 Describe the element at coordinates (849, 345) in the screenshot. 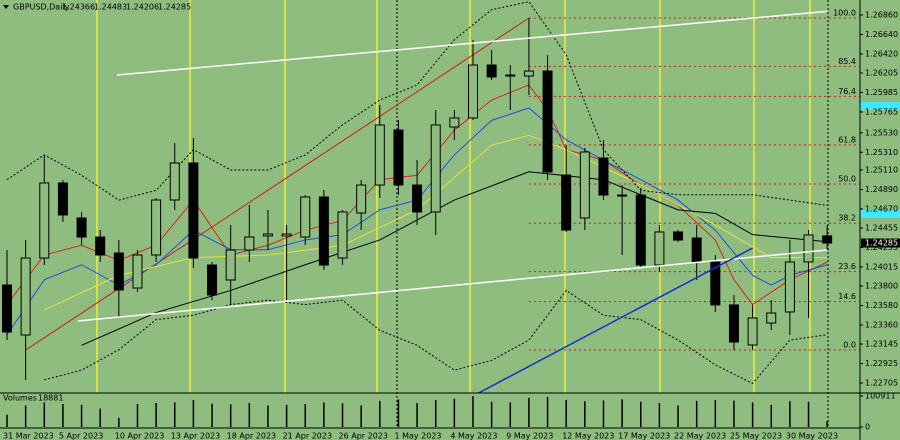

I see `fib-label: 0.0` at that location.